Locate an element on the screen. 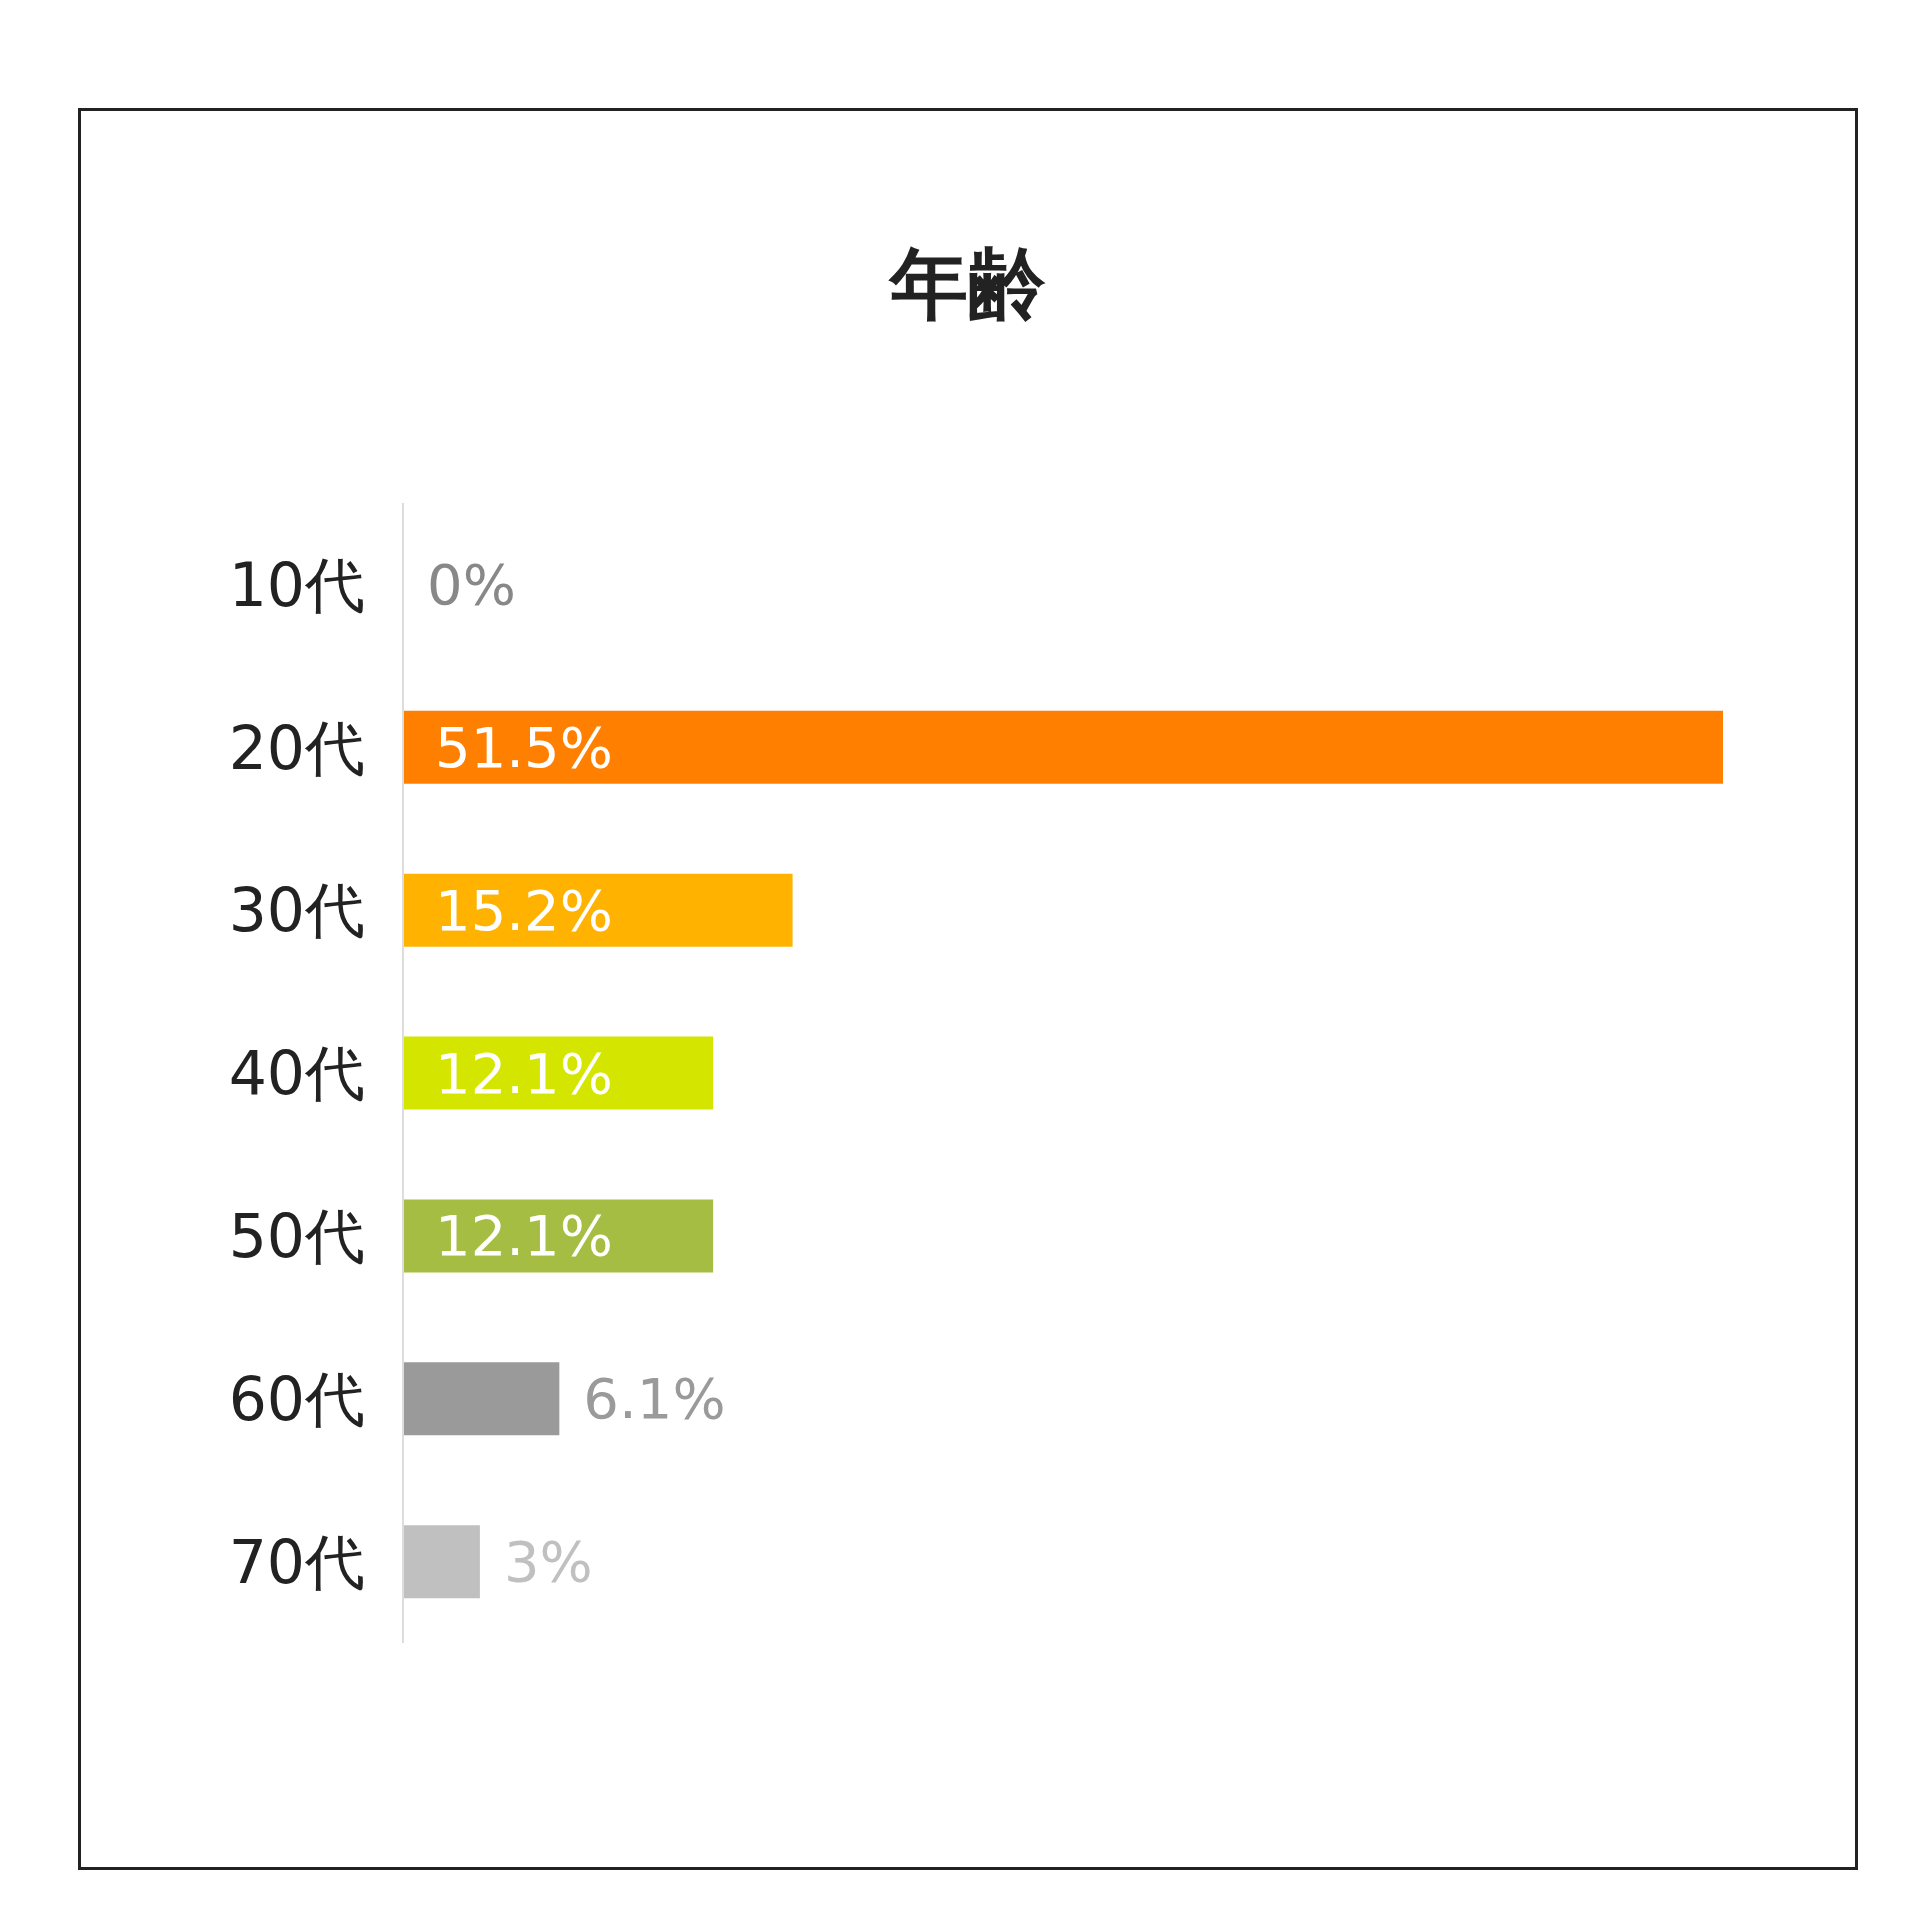 This screenshot has width=1920, height=1920. y-tick-label: 60代 is located at coordinates (296, 1399).